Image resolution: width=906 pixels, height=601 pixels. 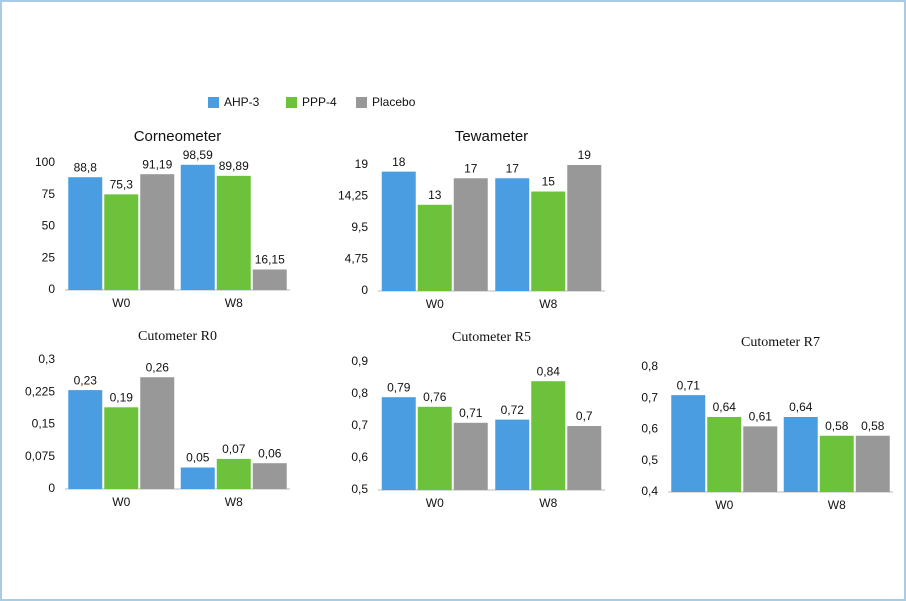 What do you see at coordinates (198, 458) in the screenshot?
I see `value-label: 0,05` at bounding box center [198, 458].